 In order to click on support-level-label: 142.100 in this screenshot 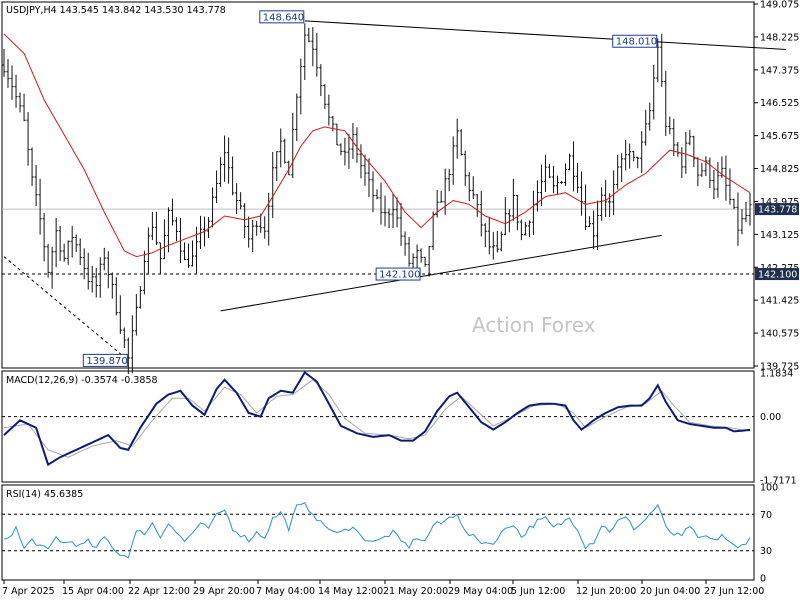, I will do `click(777, 275)`.